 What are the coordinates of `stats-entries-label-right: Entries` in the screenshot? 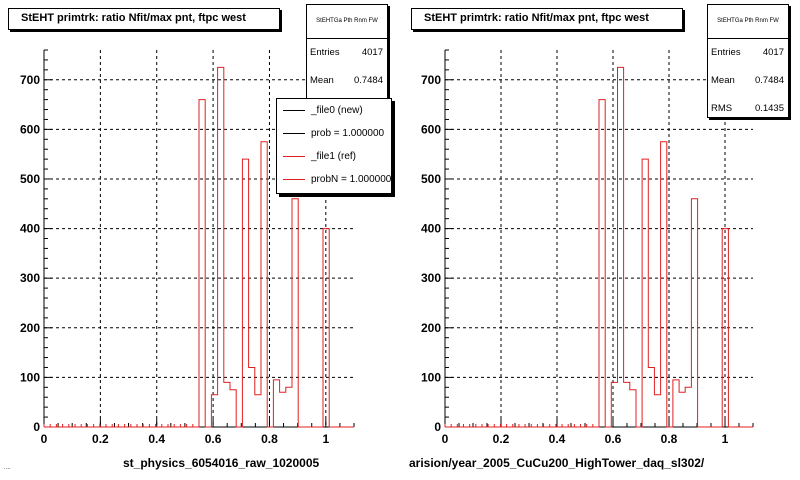 It's located at (726, 52).